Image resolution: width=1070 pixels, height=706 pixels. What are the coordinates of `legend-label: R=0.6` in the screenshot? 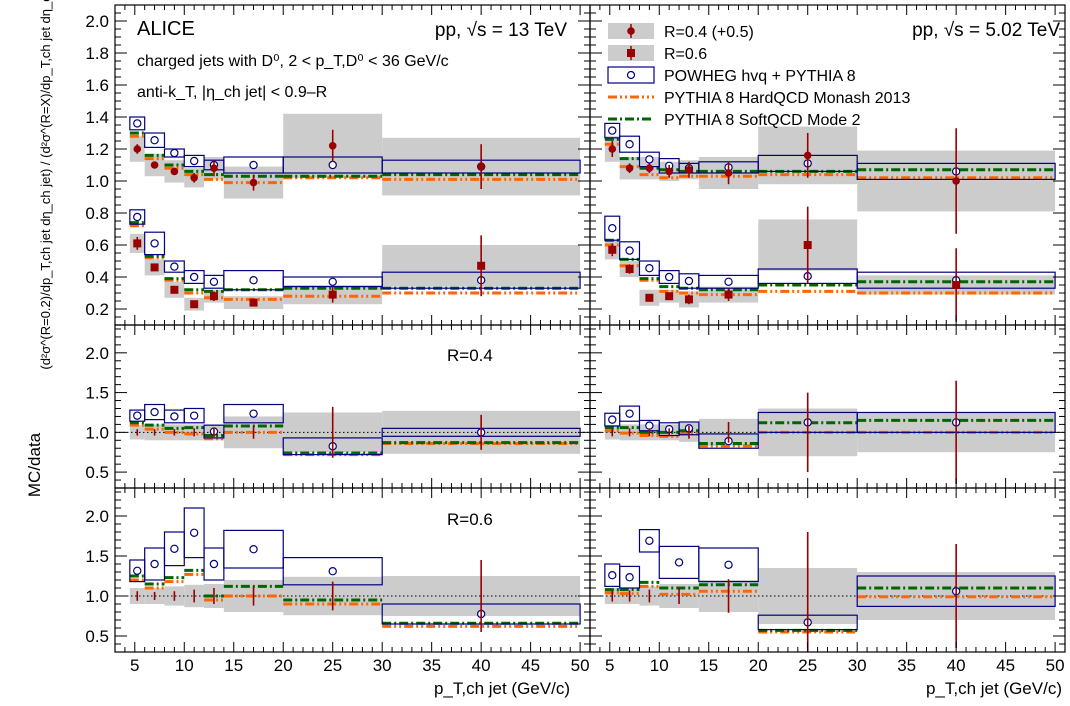 It's located at (685, 54).